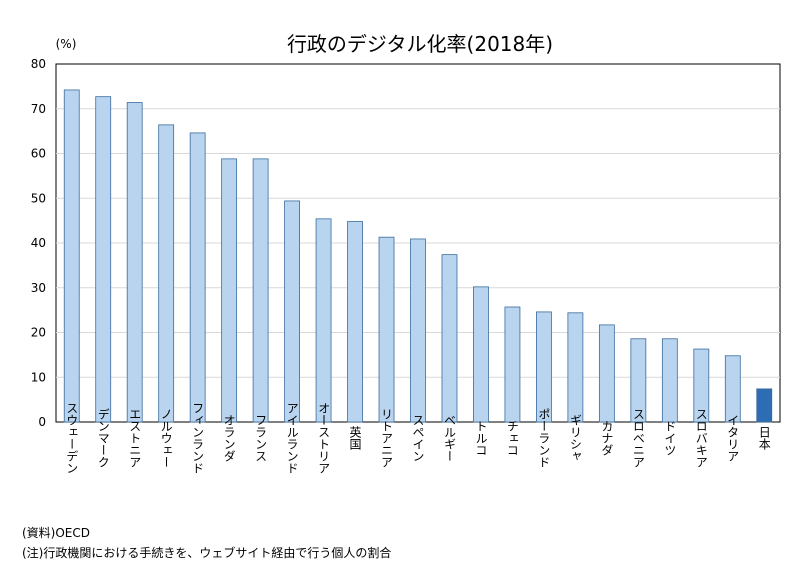  Describe the element at coordinates (575, 438) in the screenshot. I see `x-category-label: ギリシャ` at that location.